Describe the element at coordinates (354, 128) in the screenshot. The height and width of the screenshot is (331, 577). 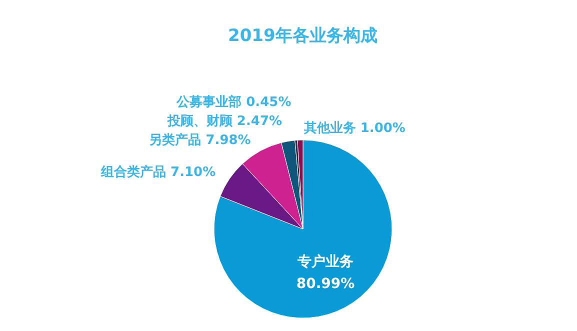
I see `slice-label: 其他业务 1.00%` at that location.